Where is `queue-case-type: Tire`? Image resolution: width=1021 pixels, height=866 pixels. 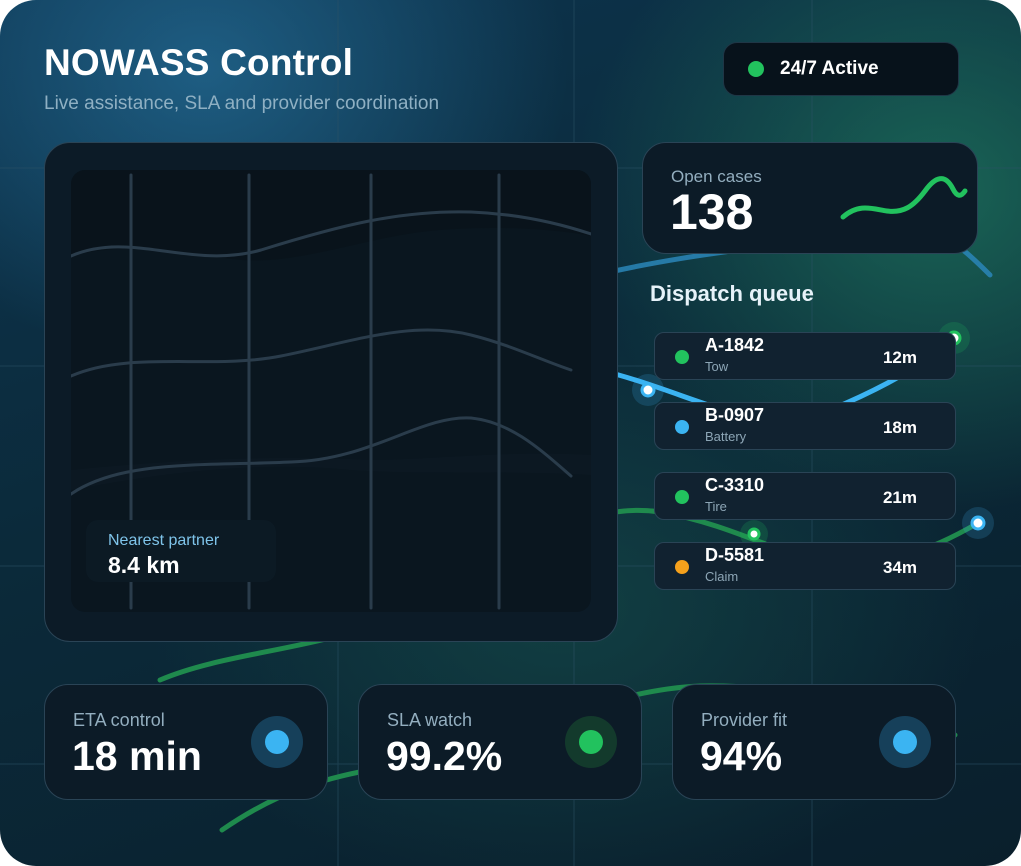 queue-case-type: Tire is located at coordinates (716, 506).